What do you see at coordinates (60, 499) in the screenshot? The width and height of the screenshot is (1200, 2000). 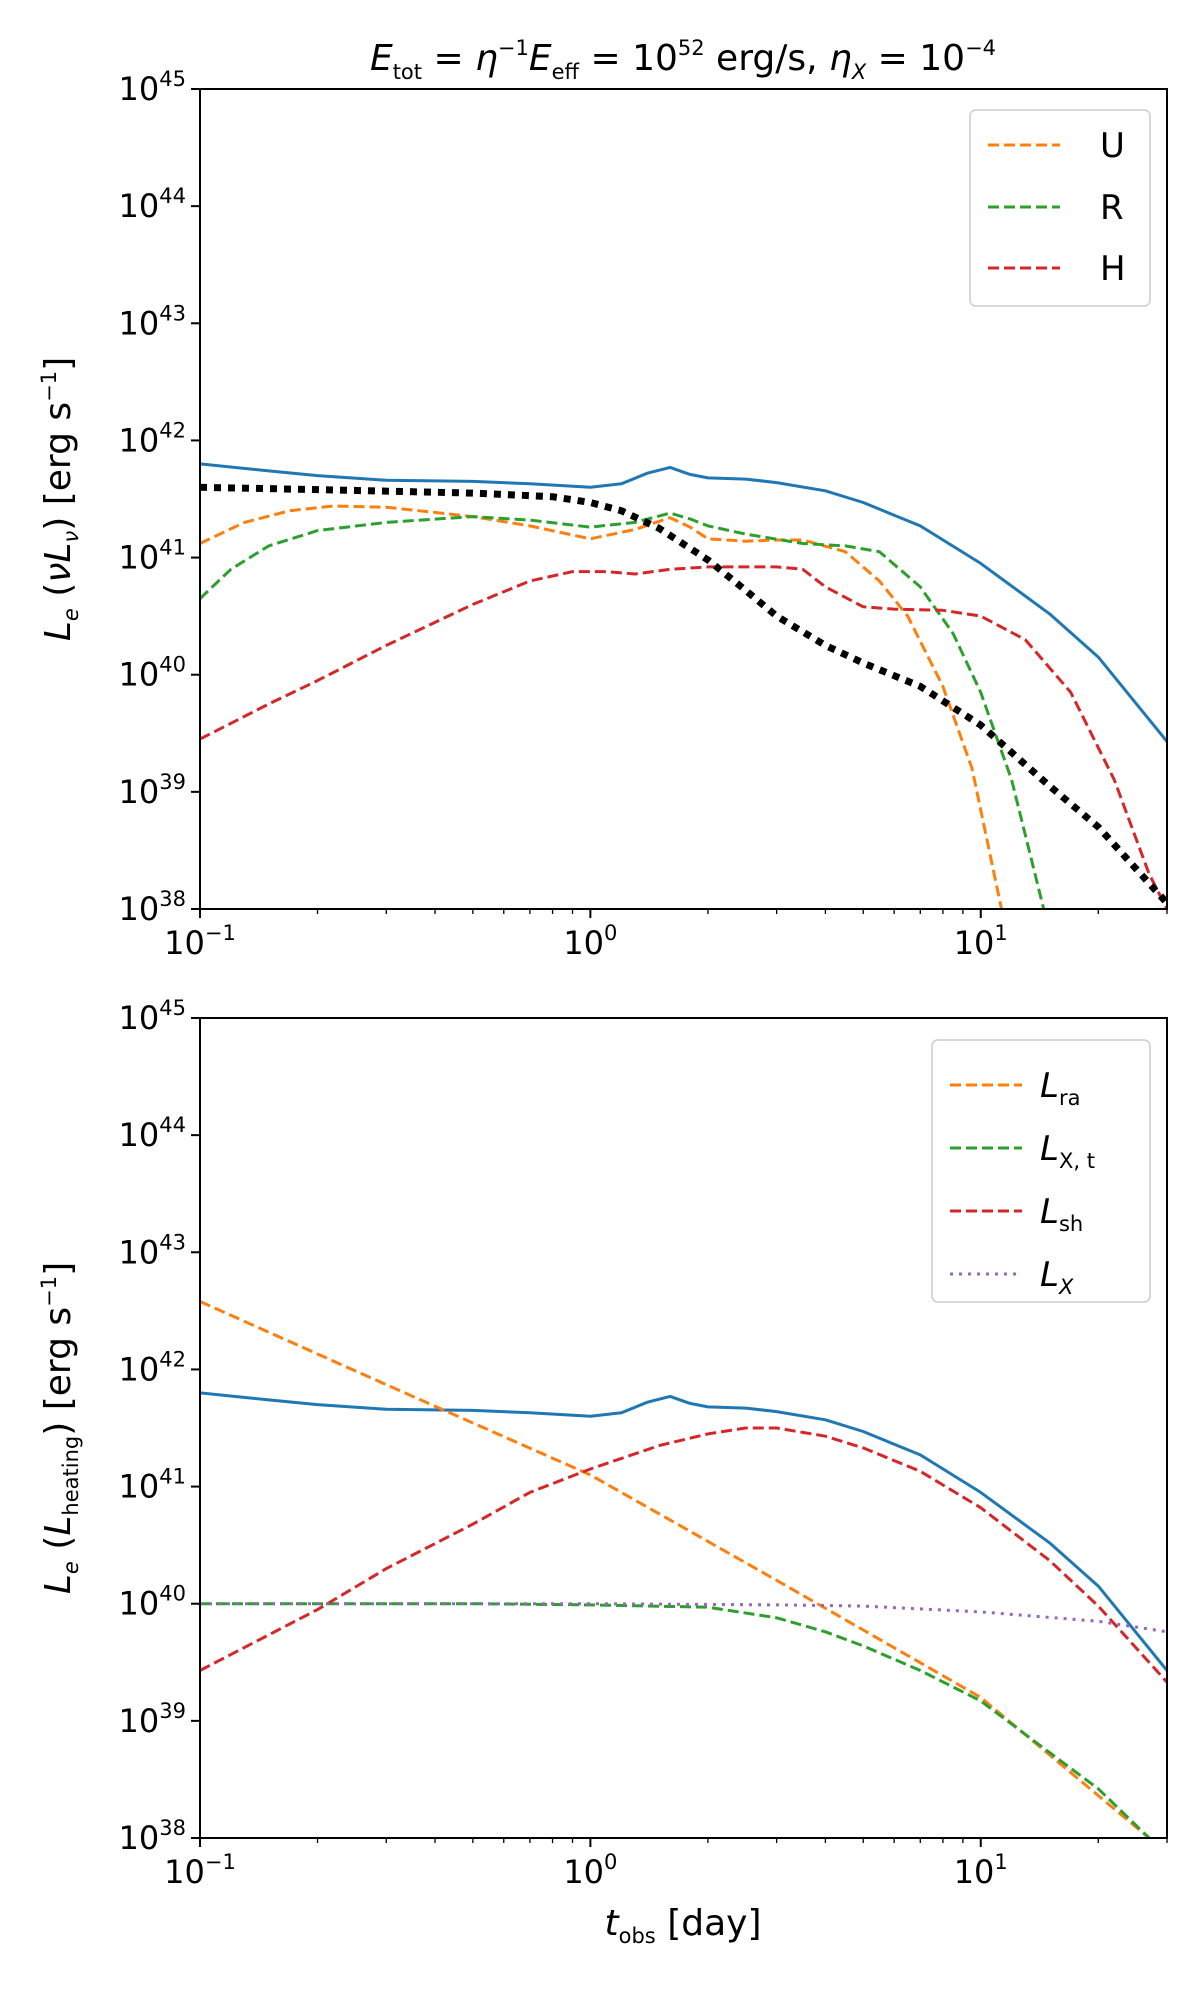 I see `top-y-axis-label: Le (νLν) [erg s−1]` at bounding box center [60, 499].